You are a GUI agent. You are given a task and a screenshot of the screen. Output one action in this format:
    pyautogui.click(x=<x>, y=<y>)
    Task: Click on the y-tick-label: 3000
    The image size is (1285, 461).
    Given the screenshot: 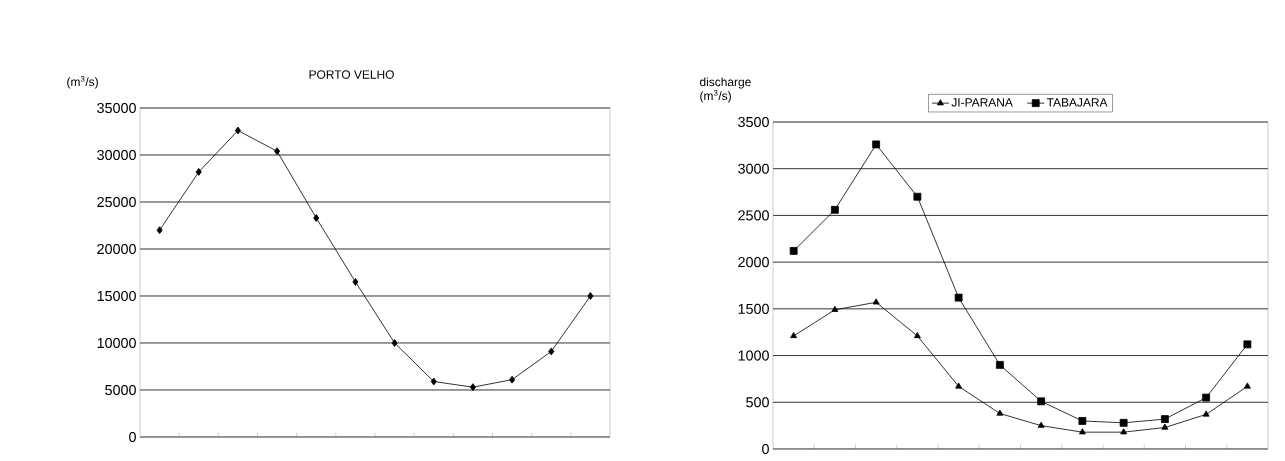 What is the action you would take?
    pyautogui.click(x=753, y=168)
    